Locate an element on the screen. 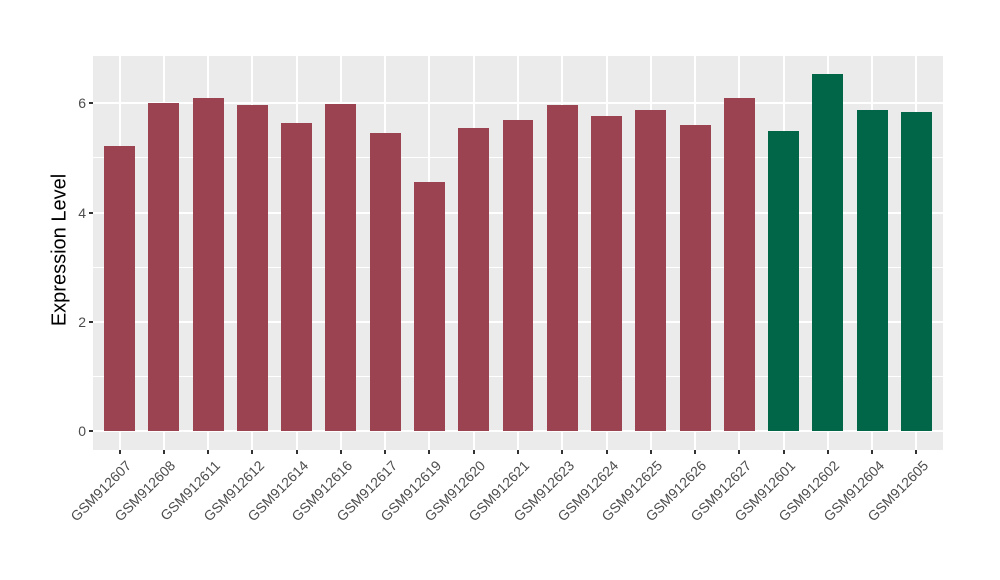 The height and width of the screenshot is (580, 1000). bar-GSM912612 is located at coordinates (252, 268).